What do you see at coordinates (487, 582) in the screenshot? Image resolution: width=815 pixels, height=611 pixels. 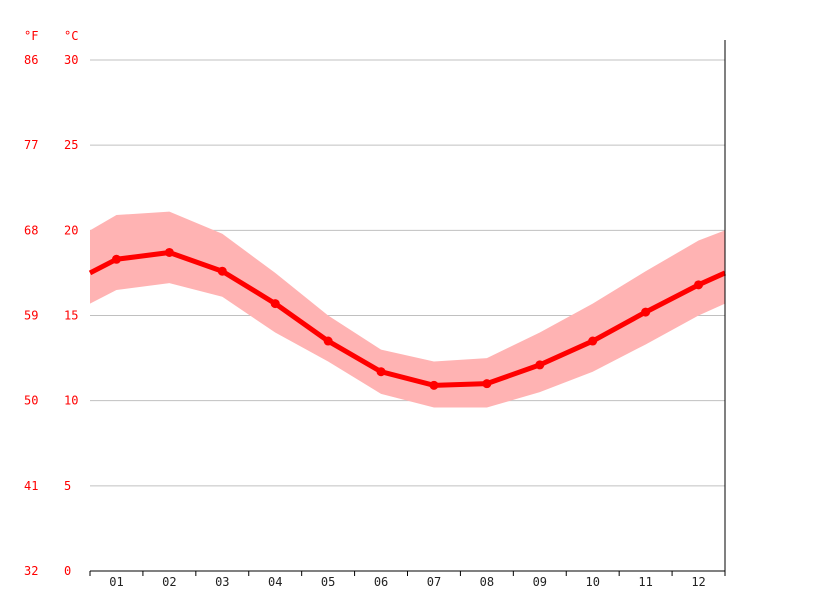 I see `x-tick-label: 08` at bounding box center [487, 582].